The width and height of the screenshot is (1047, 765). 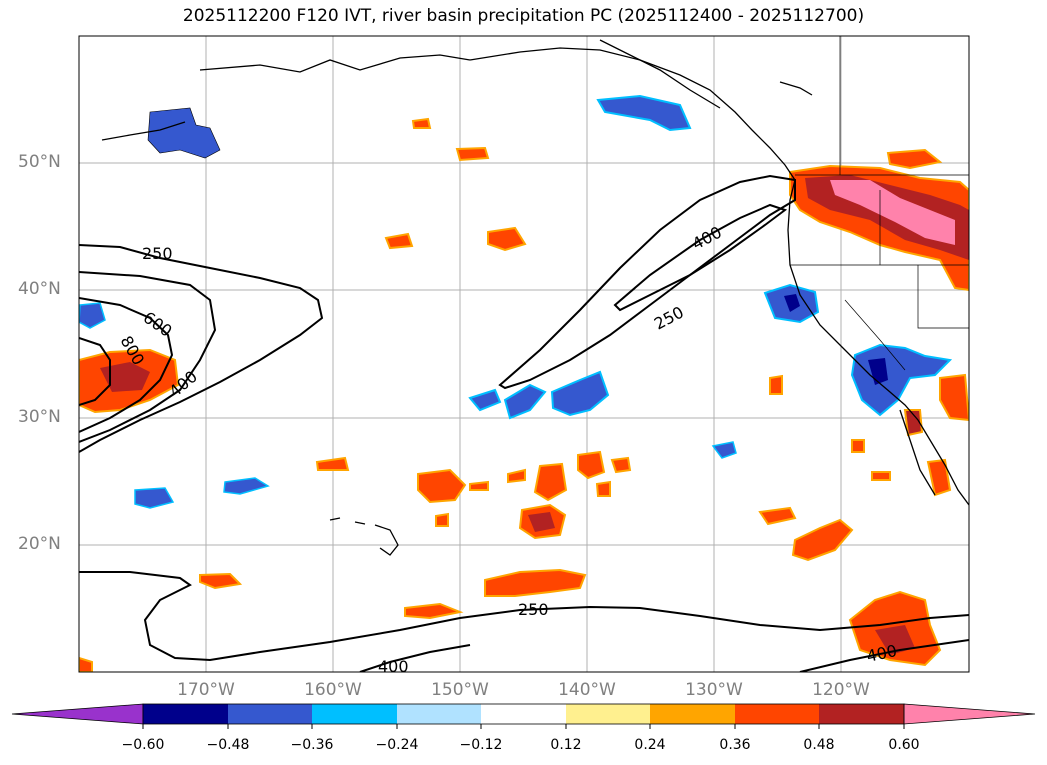 I want to click on colorbar-tick-label: 0.48, so click(x=819, y=745).